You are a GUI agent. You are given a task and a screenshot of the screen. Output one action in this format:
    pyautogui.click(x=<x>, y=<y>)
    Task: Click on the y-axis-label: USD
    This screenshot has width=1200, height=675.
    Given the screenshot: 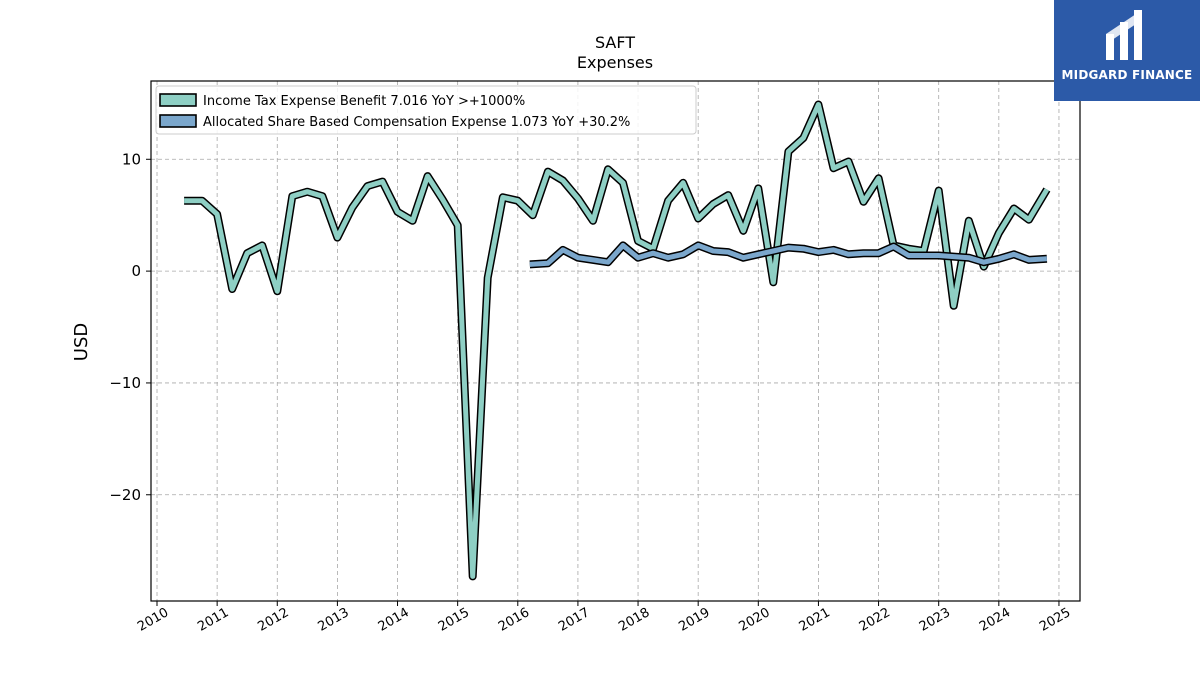 What is the action you would take?
    pyautogui.click(x=81, y=342)
    